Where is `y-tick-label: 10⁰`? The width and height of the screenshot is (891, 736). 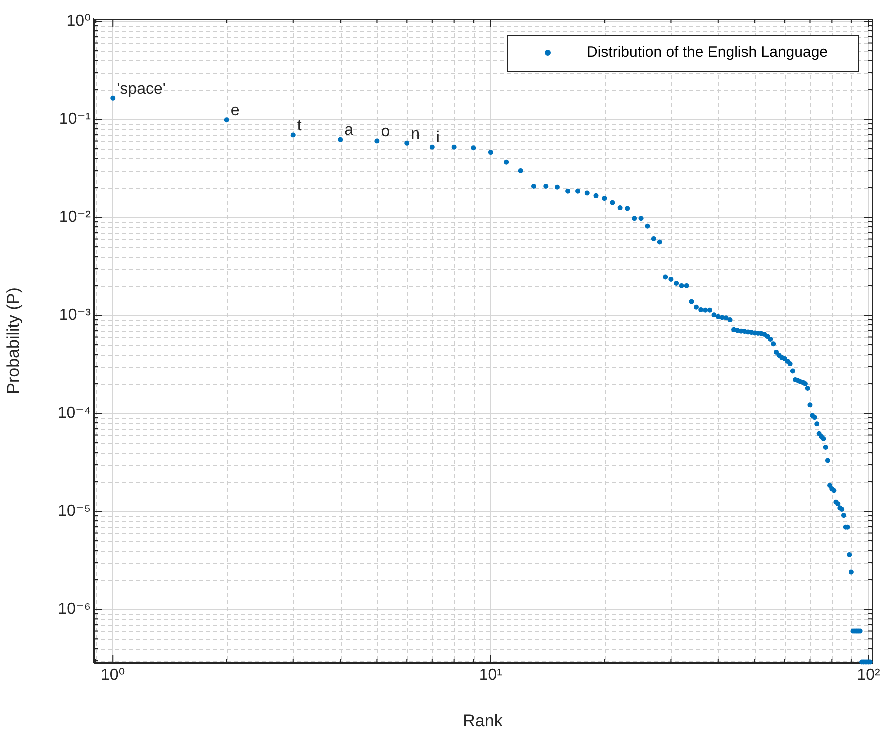 y-tick-label: 10⁰ is located at coordinates (78, 21).